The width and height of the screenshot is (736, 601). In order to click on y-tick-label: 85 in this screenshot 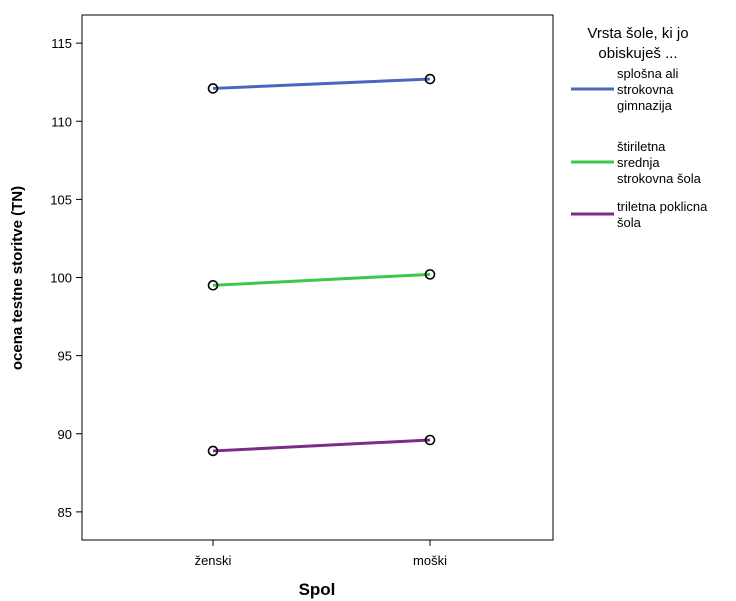, I will do `click(65, 512)`.